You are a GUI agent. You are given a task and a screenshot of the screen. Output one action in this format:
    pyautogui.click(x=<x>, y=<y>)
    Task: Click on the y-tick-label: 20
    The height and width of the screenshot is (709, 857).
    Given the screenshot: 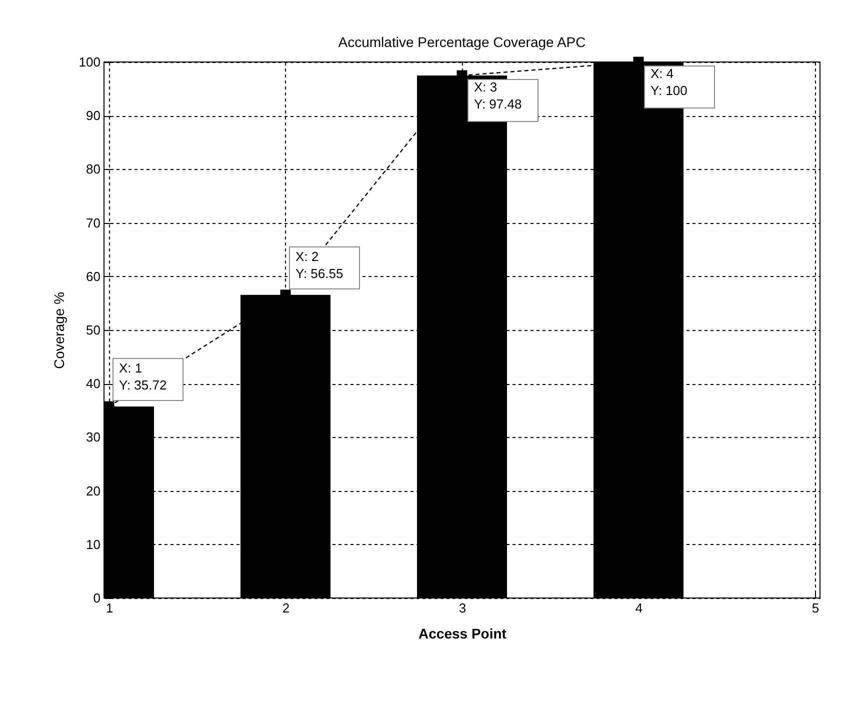 What is the action you would take?
    pyautogui.click(x=93, y=490)
    